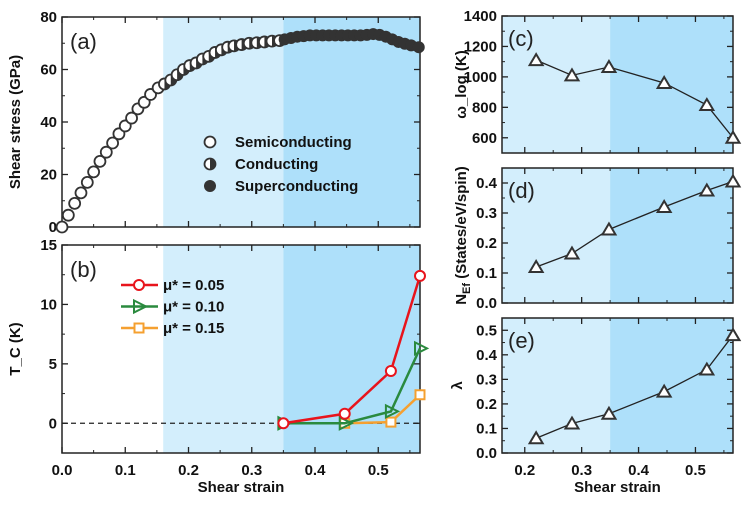 The height and width of the screenshot is (510, 751). What do you see at coordinates (48, 304) in the screenshot?
I see `y-tick-label: 10` at bounding box center [48, 304].